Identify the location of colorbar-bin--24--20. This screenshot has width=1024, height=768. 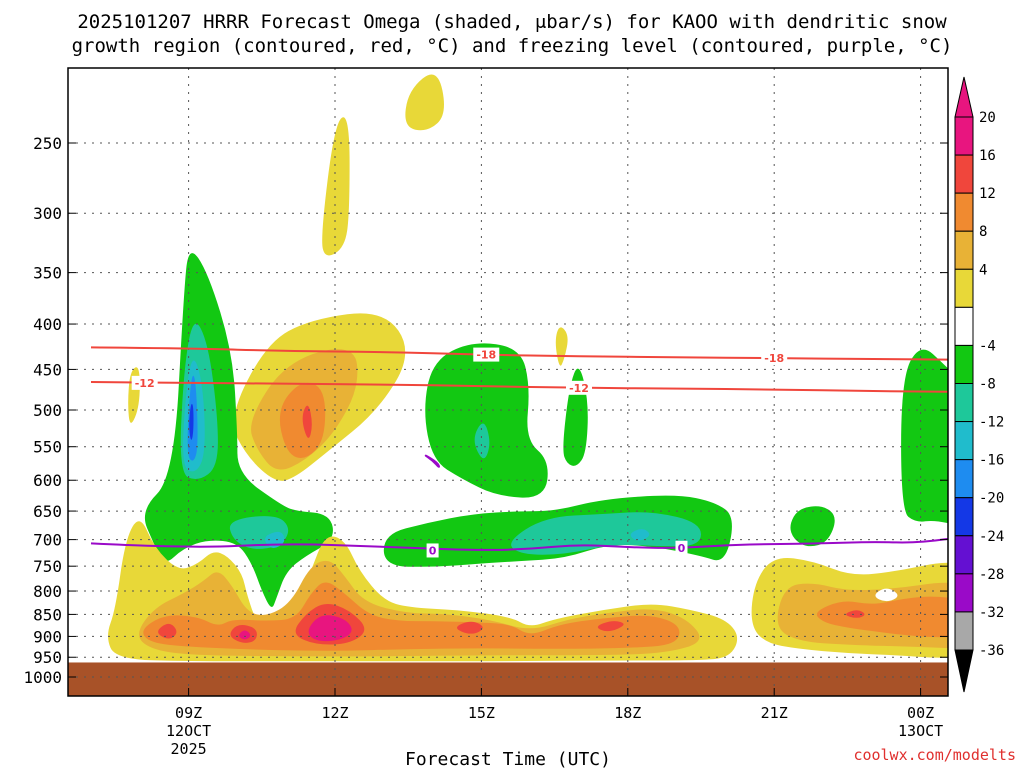
(964, 517).